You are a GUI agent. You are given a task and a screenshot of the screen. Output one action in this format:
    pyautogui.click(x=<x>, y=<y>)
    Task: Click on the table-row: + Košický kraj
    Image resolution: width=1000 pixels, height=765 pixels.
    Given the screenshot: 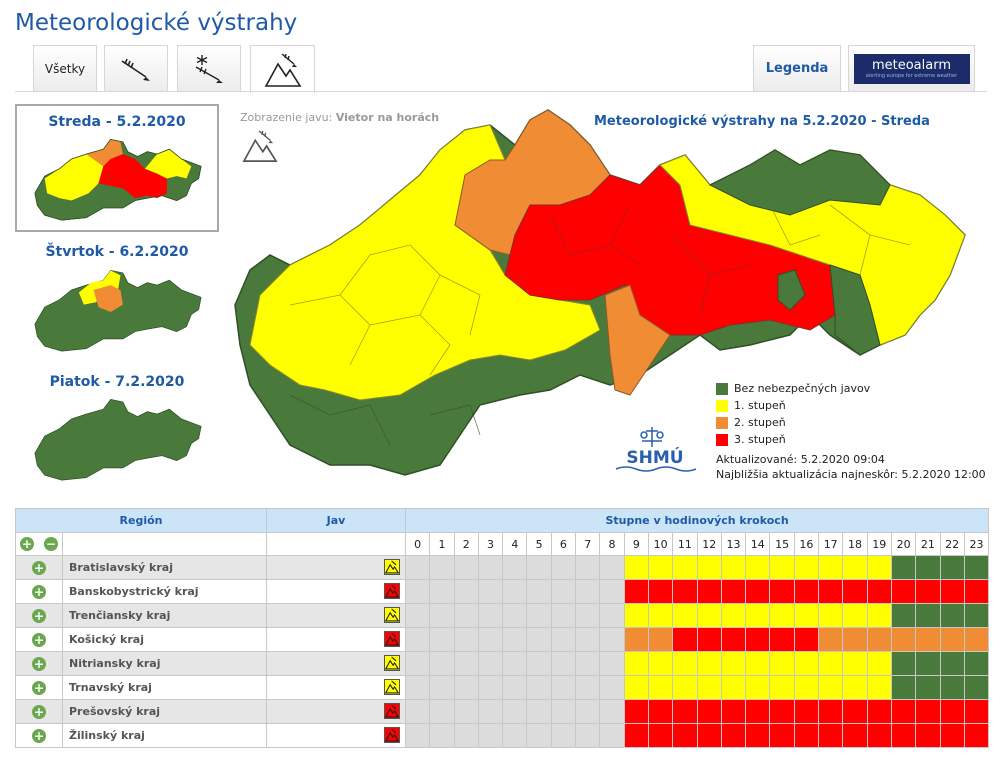 What is the action you would take?
    pyautogui.click(x=502, y=639)
    